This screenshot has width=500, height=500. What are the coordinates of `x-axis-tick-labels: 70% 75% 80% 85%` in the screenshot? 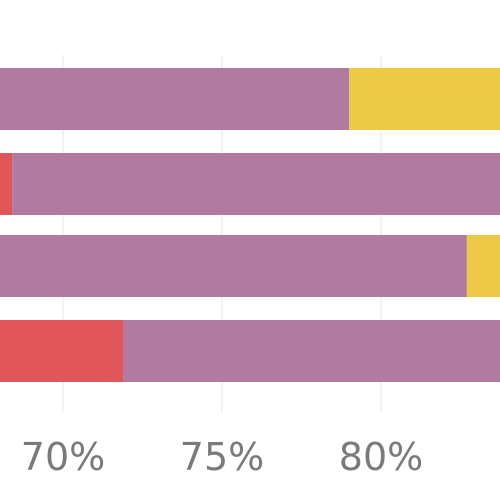 It's located at (260, 457).